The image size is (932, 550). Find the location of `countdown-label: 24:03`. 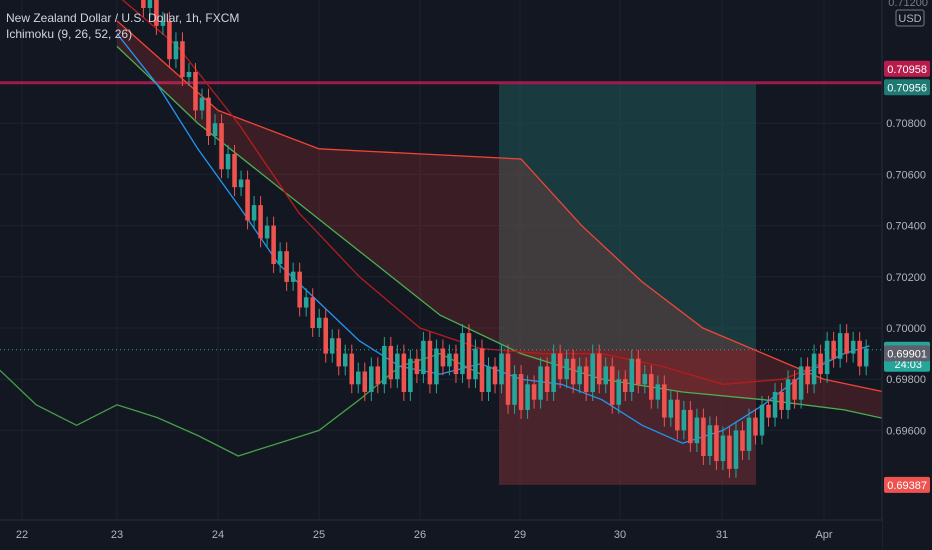

countdown-label: 24:03 is located at coordinates (908, 365).